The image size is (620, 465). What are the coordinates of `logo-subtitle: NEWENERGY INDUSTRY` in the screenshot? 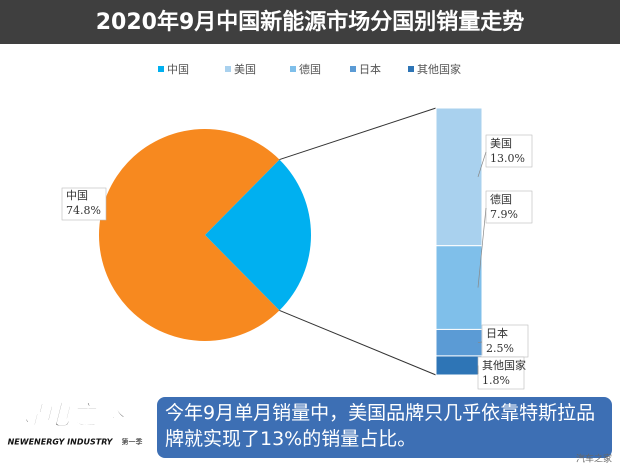 It's located at (61, 442).